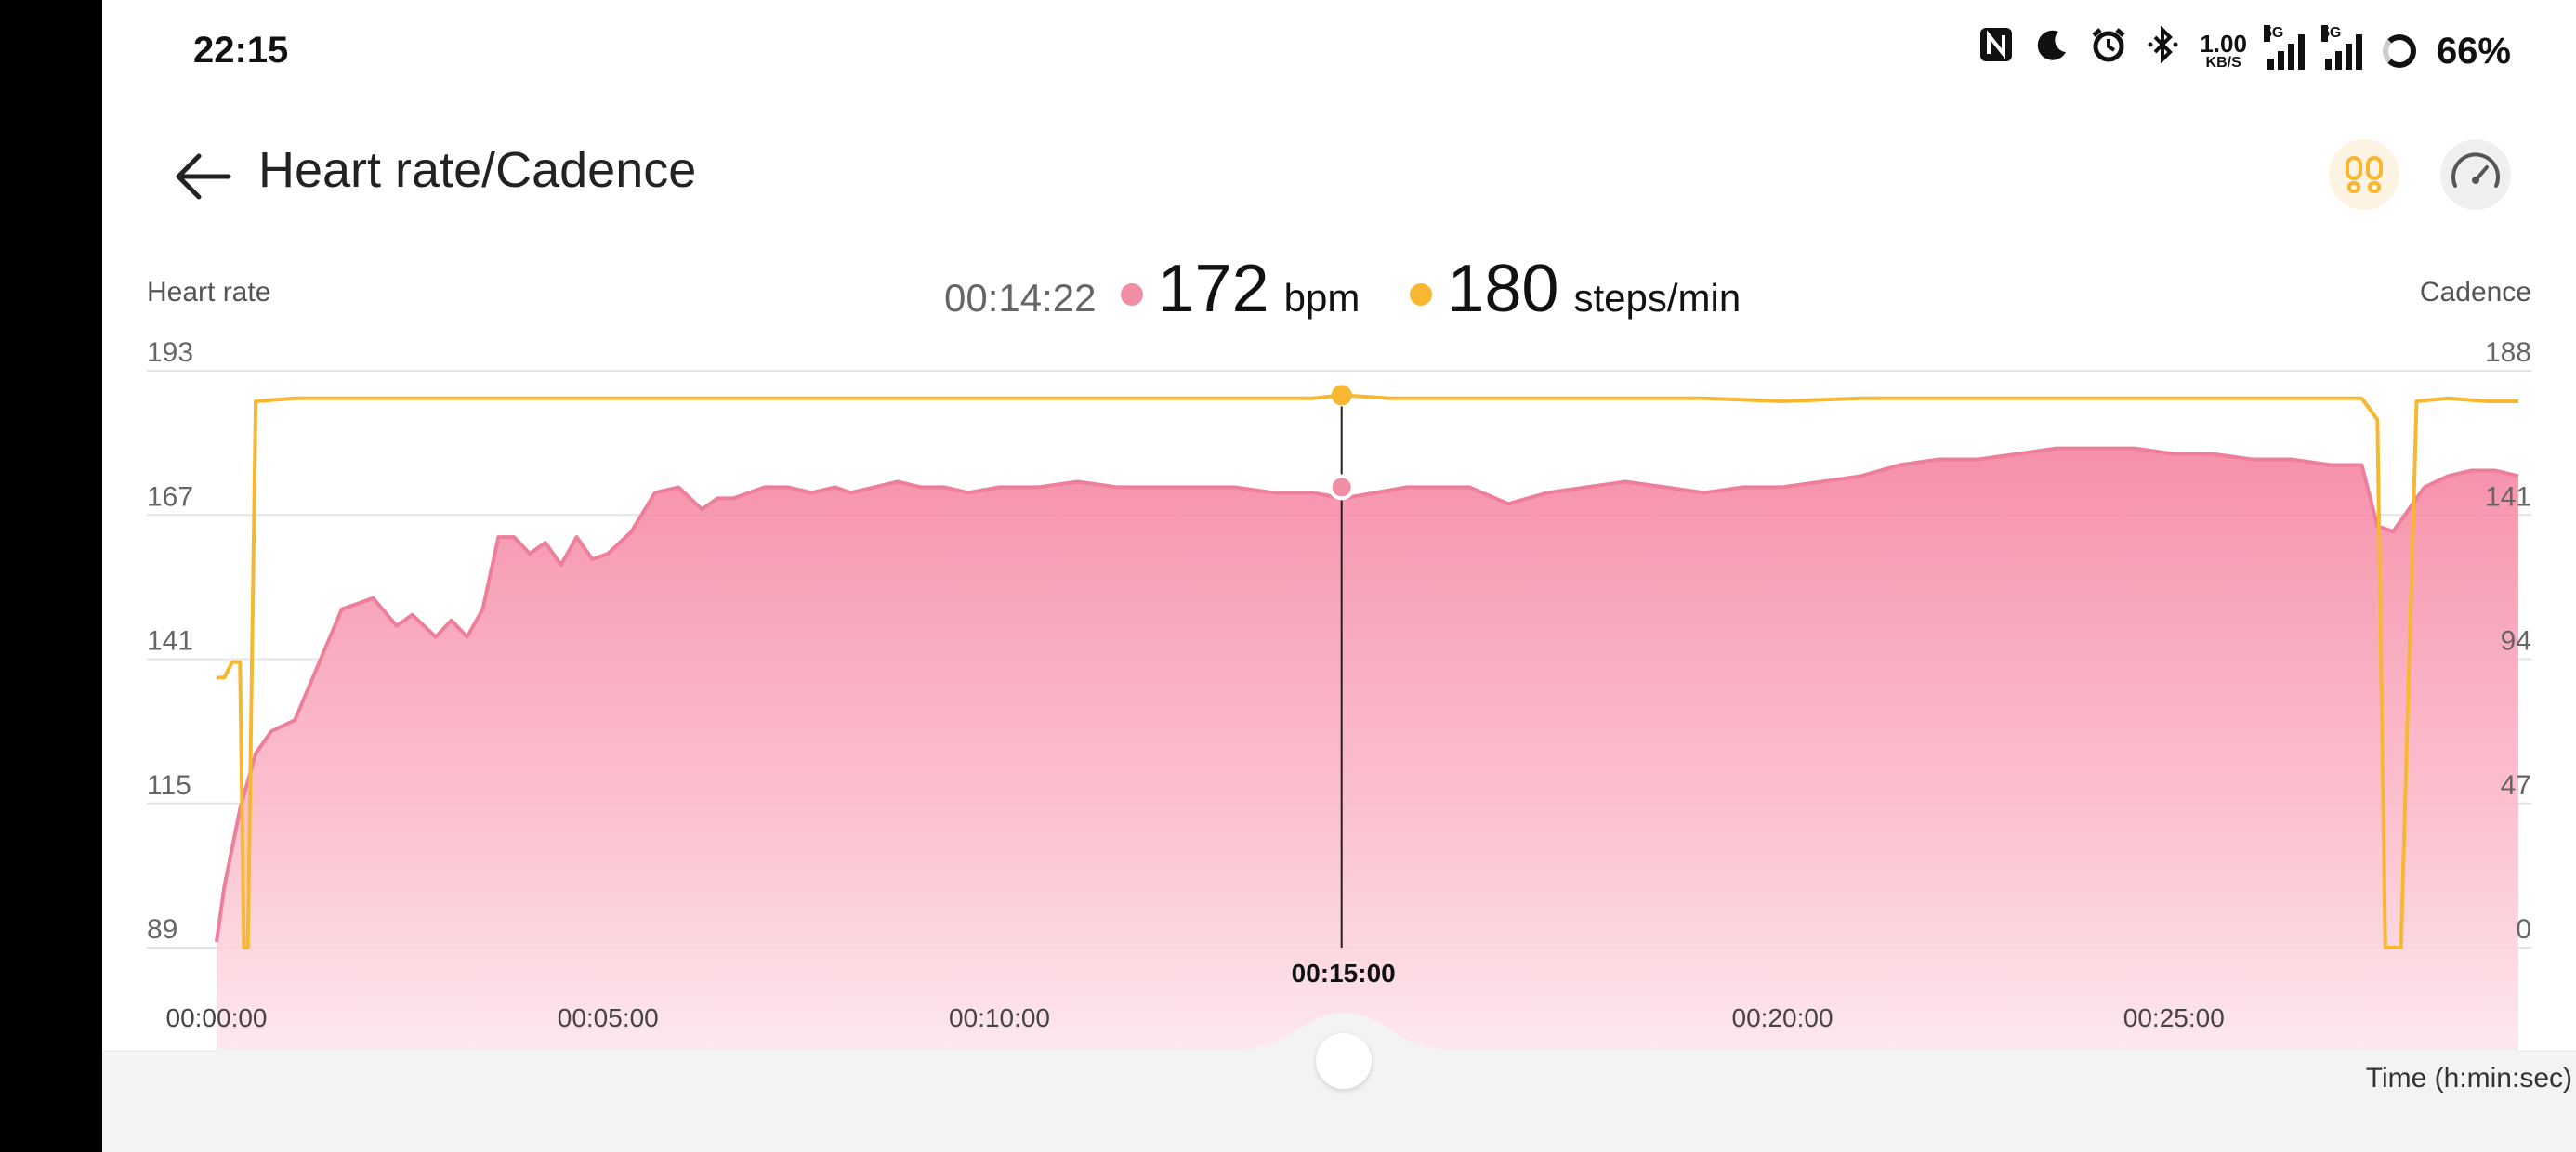 Image resolution: width=2576 pixels, height=1152 pixels. Describe the element at coordinates (241, 50) in the screenshot. I see `status-time: 22:15` at that location.